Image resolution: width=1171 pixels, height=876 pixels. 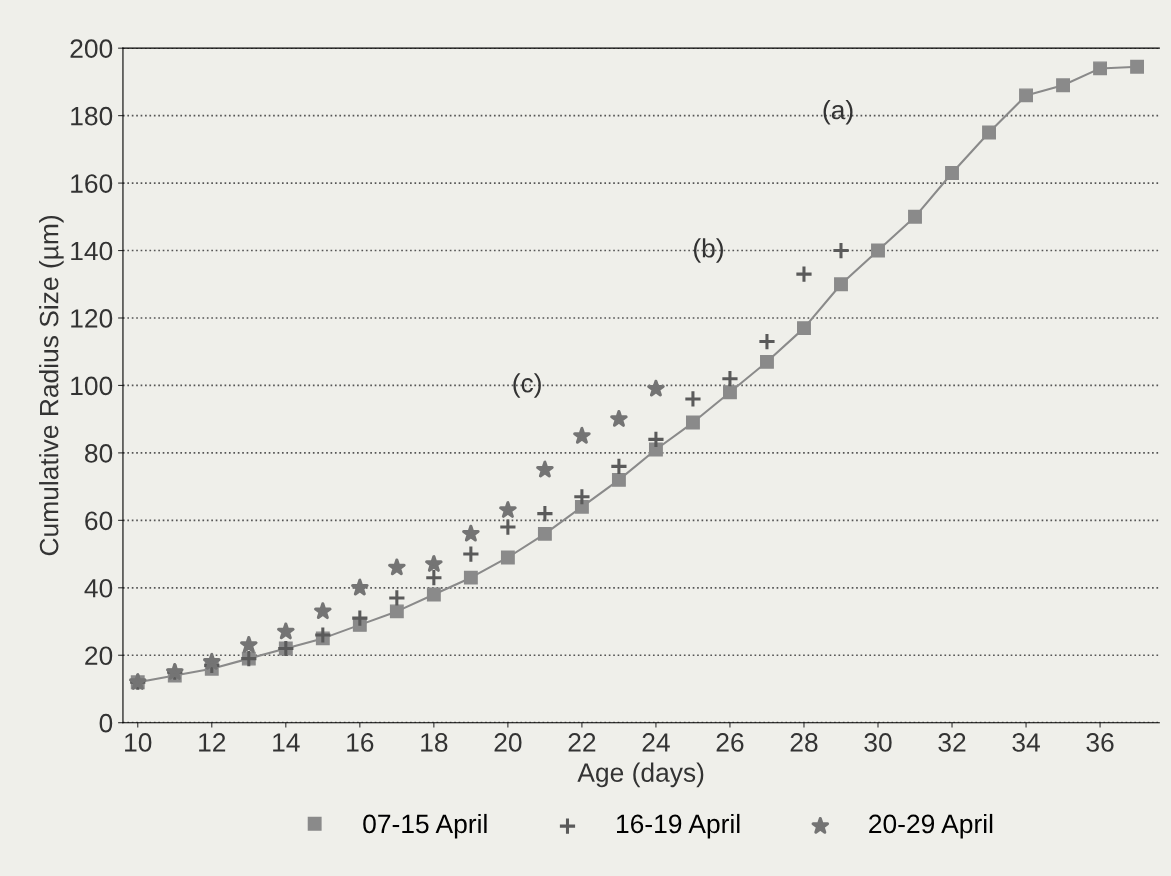 What do you see at coordinates (360, 742) in the screenshot?
I see `x-tick-label: 16` at bounding box center [360, 742].